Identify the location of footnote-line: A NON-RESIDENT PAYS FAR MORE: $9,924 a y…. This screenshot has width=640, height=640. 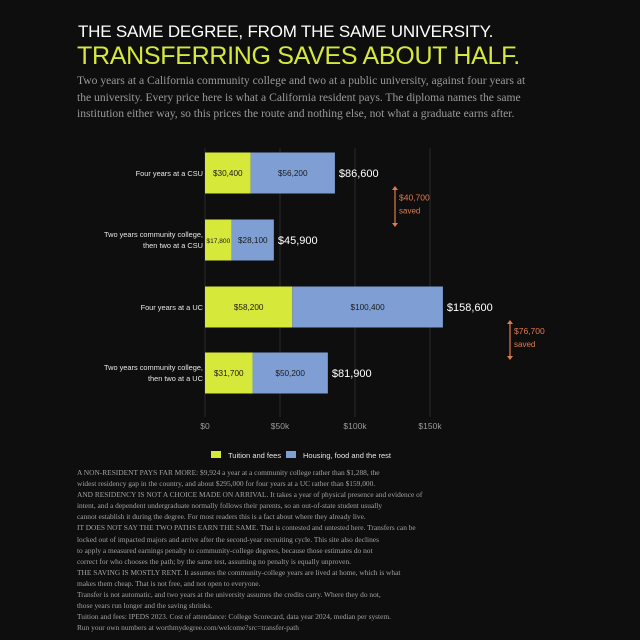
(228, 472).